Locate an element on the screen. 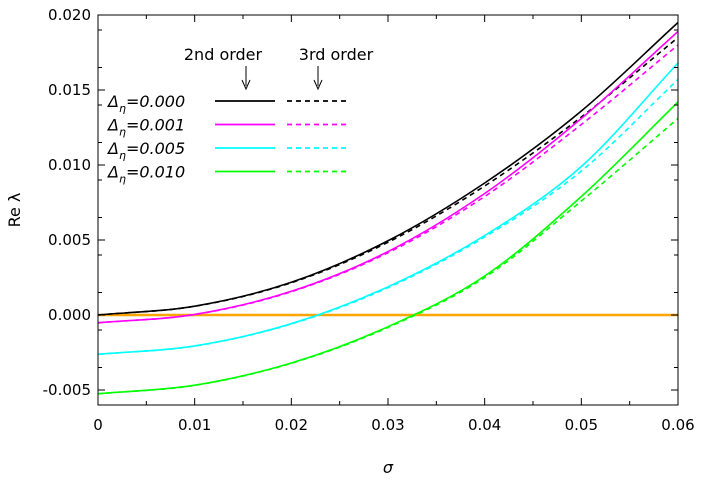 The width and height of the screenshot is (704, 481). legend-header-2nd-order: 2nd order is located at coordinates (223, 54).